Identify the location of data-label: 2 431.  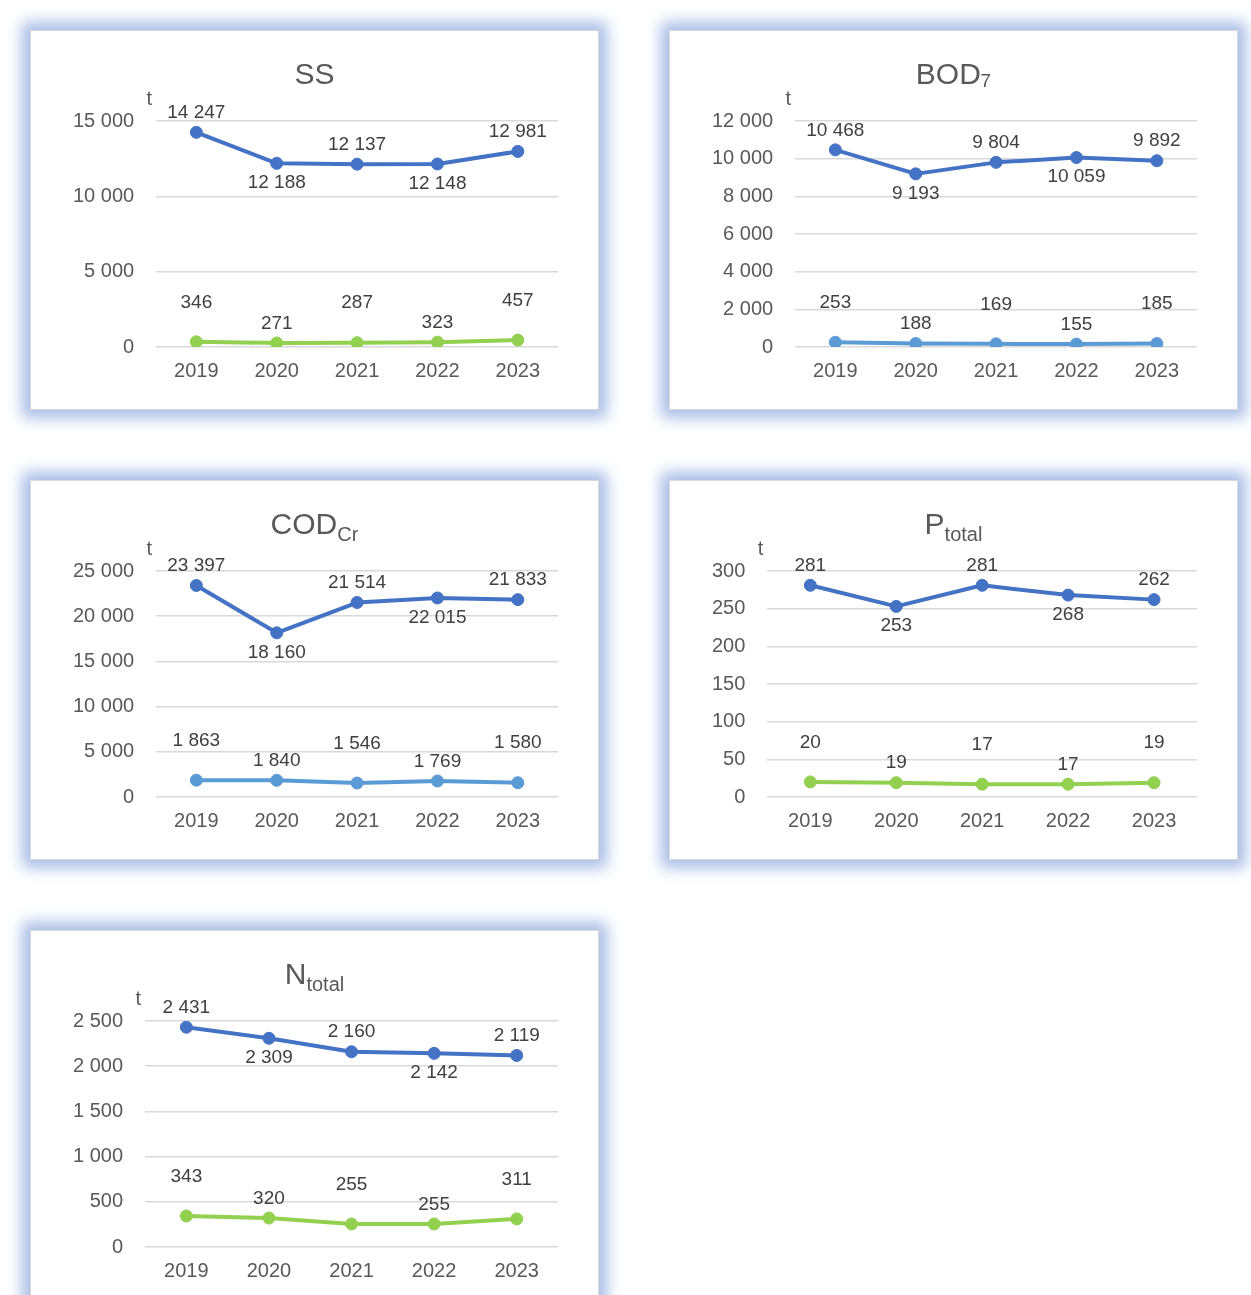
(186, 1006).